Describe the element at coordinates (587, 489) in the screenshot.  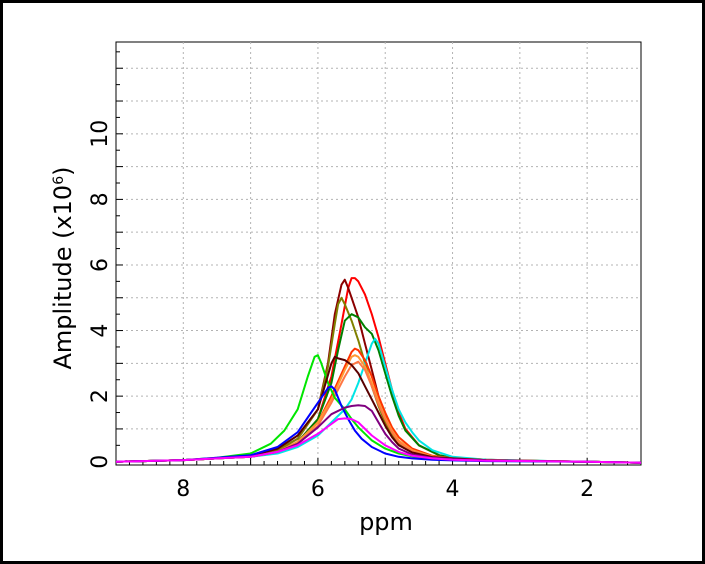
I see `x-tick-label: 2` at that location.